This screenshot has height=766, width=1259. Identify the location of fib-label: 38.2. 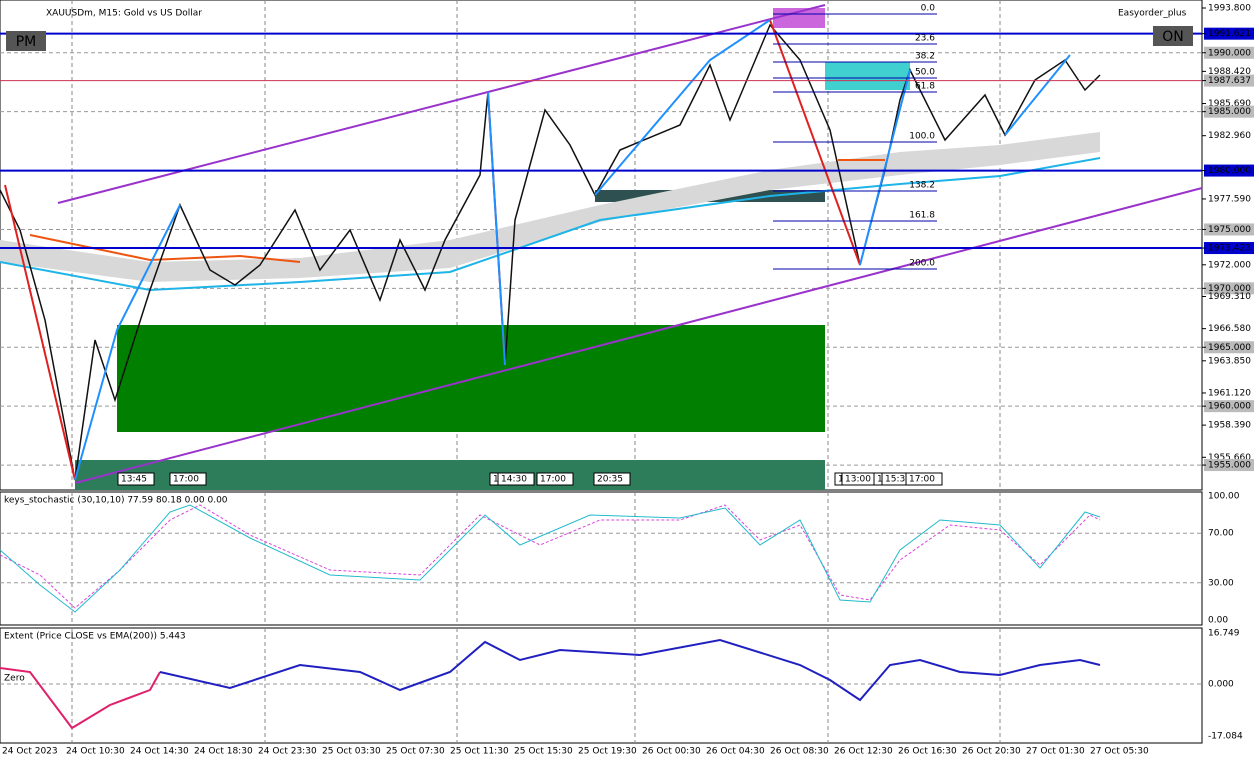
(925, 57).